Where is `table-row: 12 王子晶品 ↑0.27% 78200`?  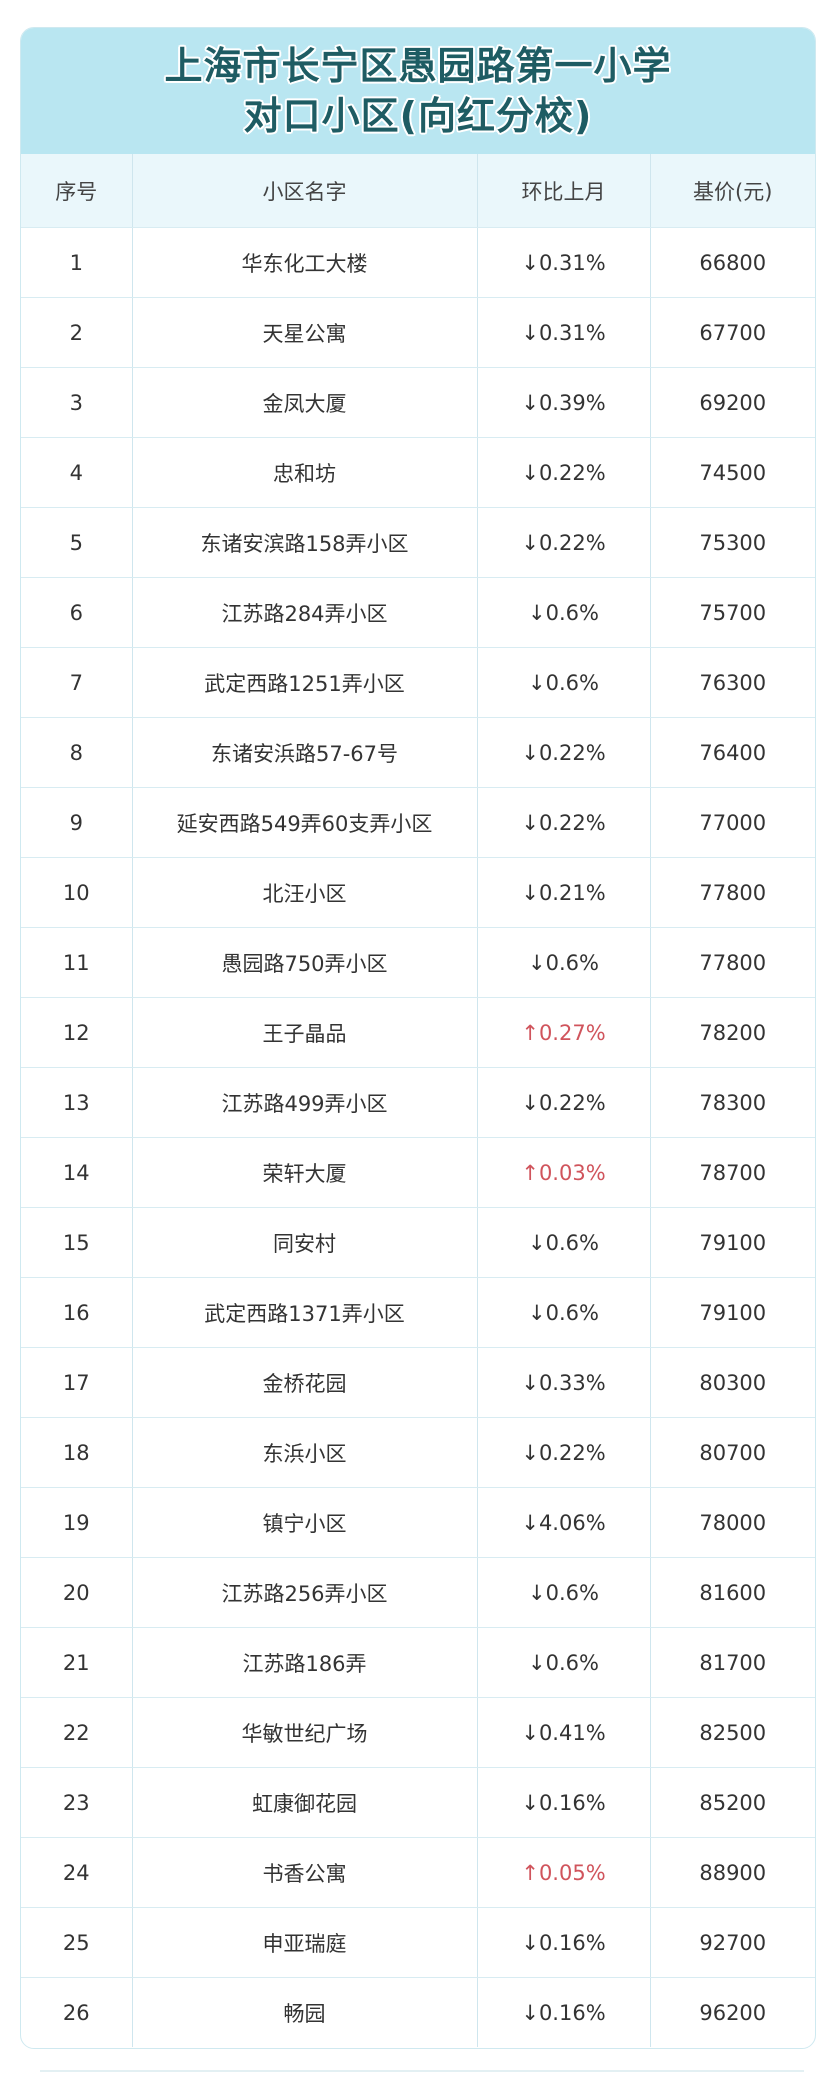 table-row: 12 王子晶品 ↑0.27% 78200 is located at coordinates (418, 1032).